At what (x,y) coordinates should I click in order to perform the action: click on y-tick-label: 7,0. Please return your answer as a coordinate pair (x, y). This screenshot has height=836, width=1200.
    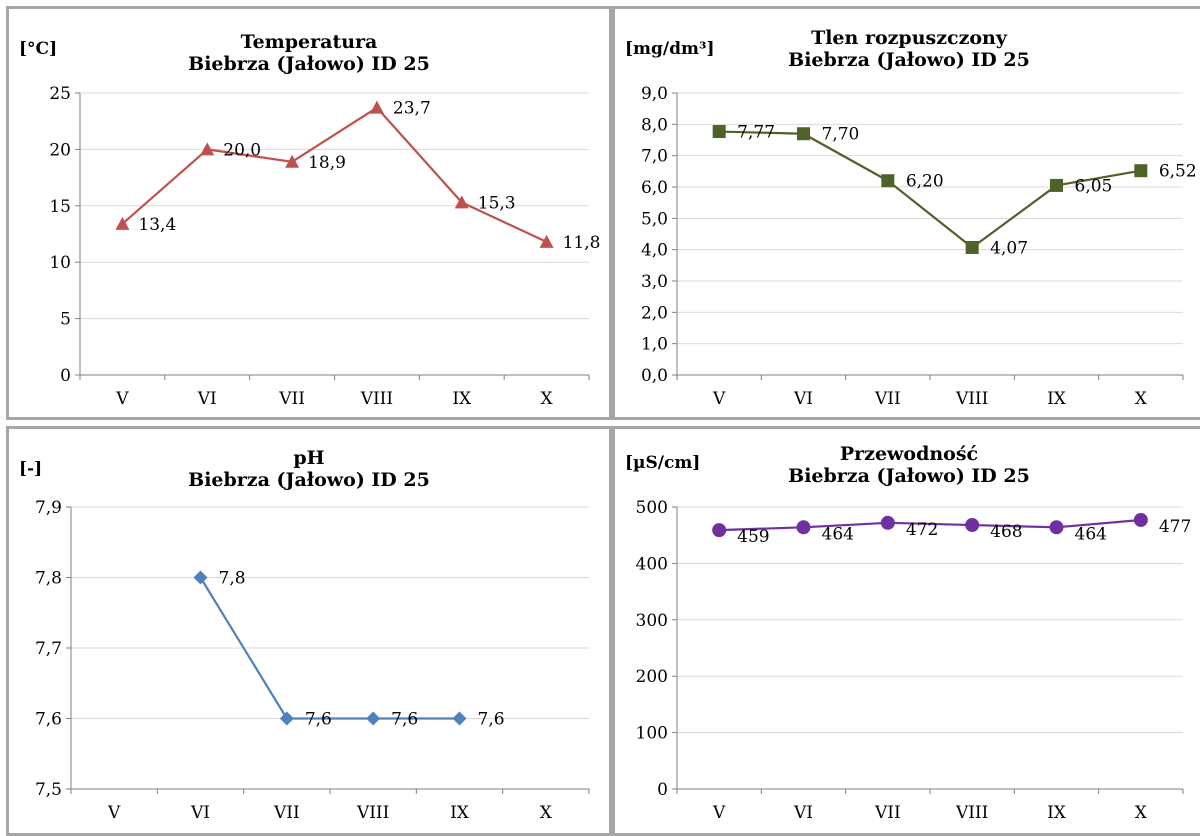
    Looking at the image, I should click on (654, 157).